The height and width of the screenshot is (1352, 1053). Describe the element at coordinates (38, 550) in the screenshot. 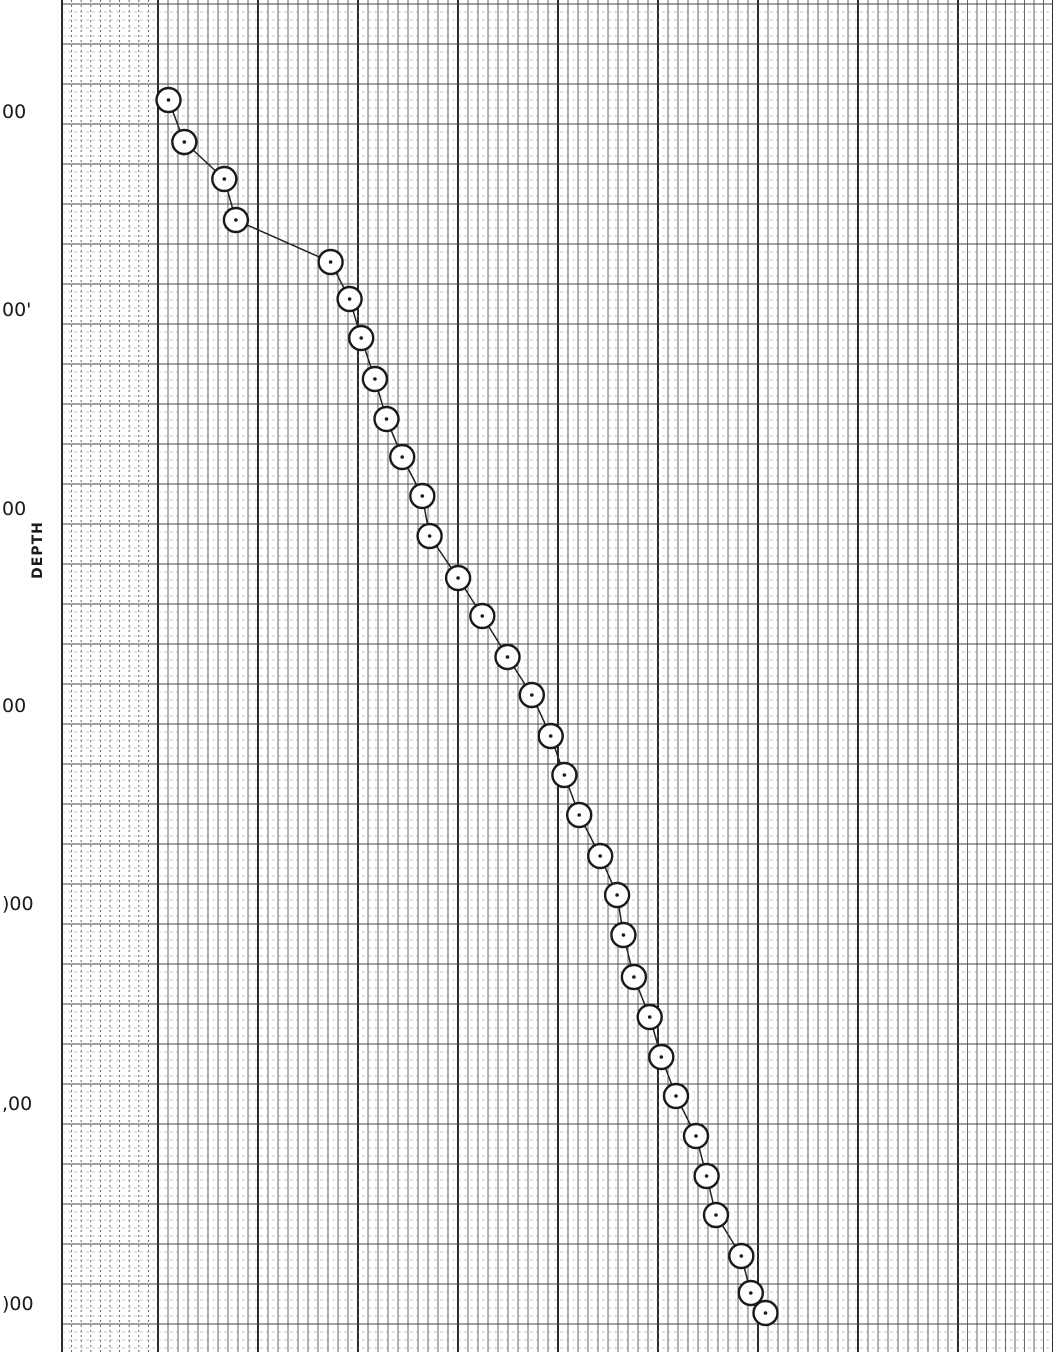

I see `y-axis-label: DEPTH` at that location.